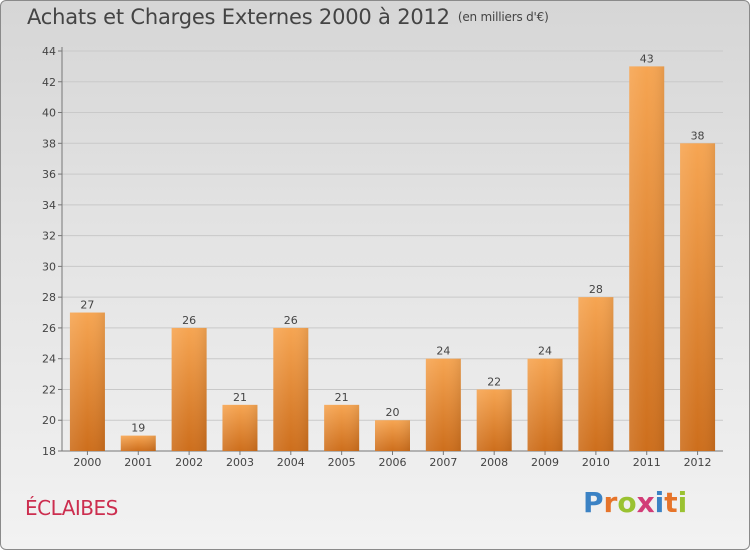 This screenshot has height=550, width=750. I want to click on data-label: 38, so click(698, 135).